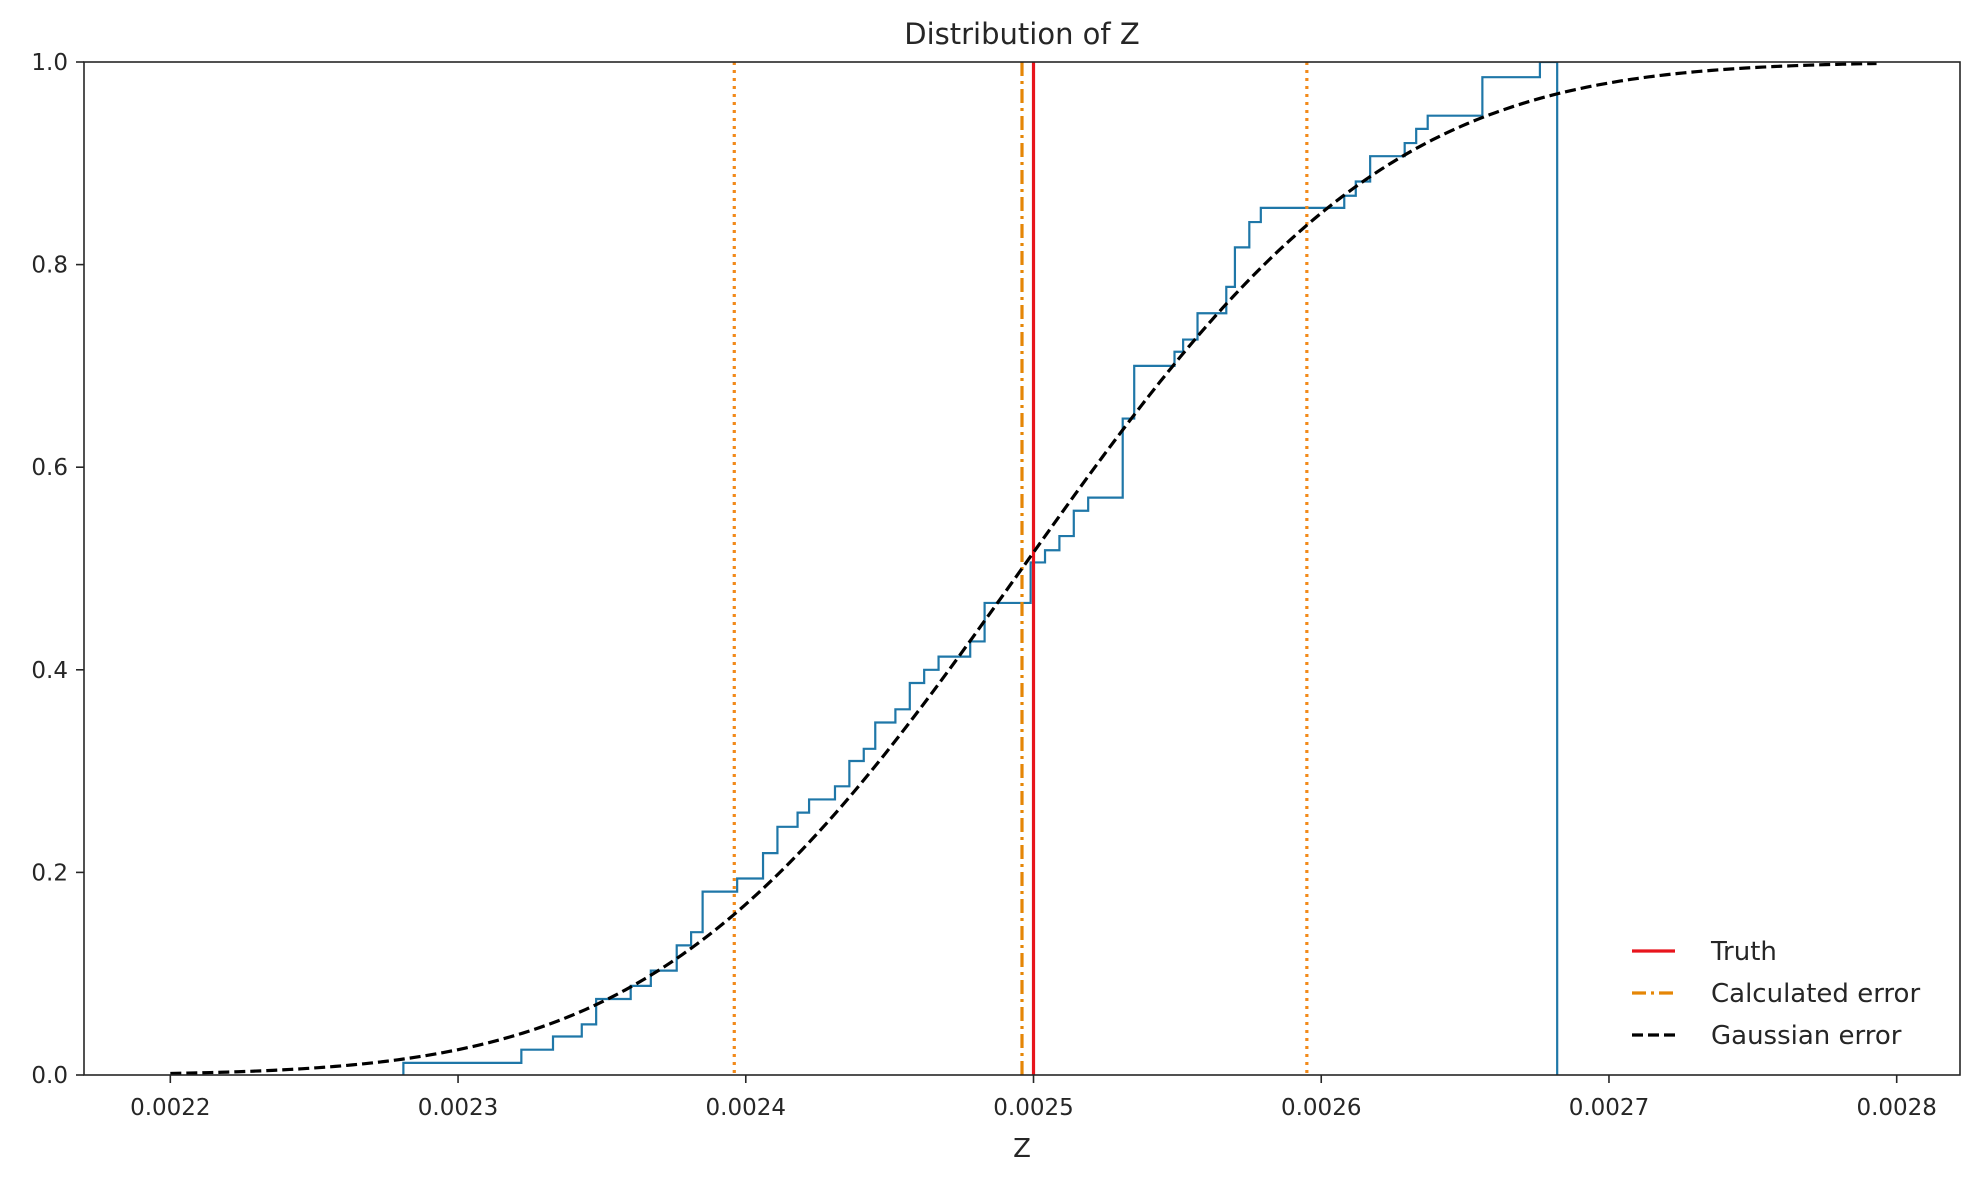 The width and height of the screenshot is (1979, 1181). Describe the element at coordinates (49, 873) in the screenshot. I see `y-tick-label: 0.2` at that location.